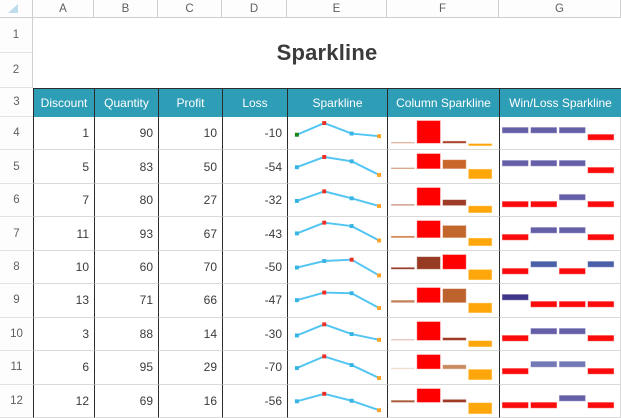 This screenshot has width=621, height=418. Describe the element at coordinates (16, 267) in the screenshot. I see `row-header-8: 8` at that location.